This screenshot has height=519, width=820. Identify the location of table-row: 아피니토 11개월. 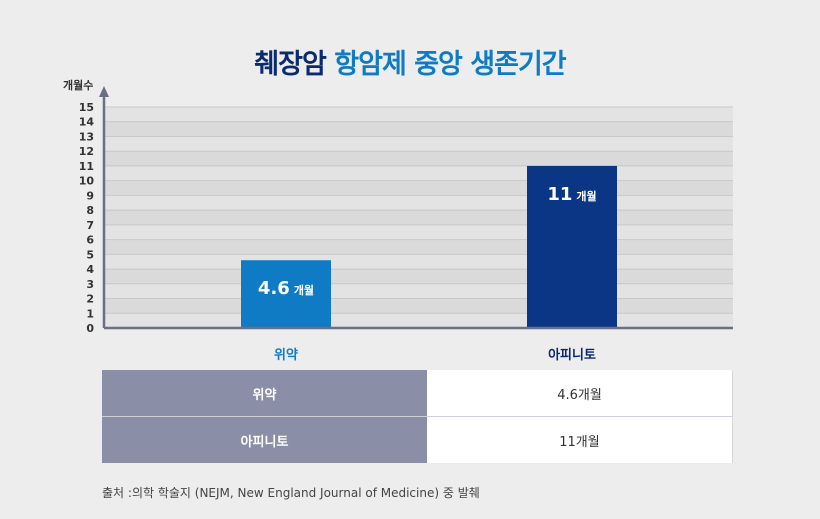
(417, 439).